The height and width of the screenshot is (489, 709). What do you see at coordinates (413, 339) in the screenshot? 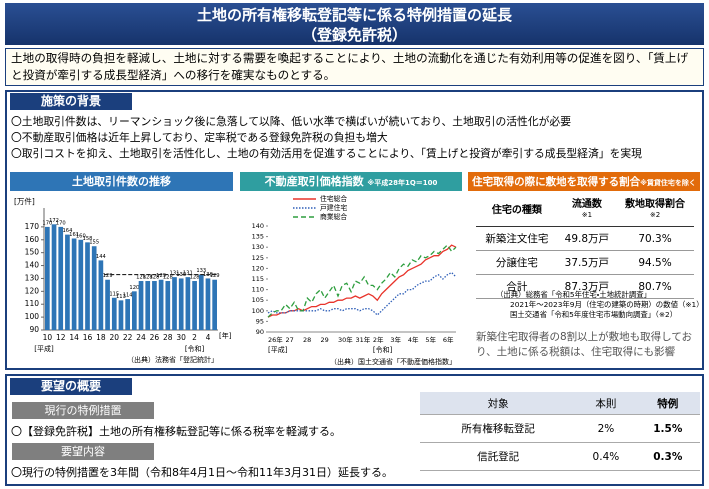
I see `x-tick-label: 4年` at bounding box center [413, 339].